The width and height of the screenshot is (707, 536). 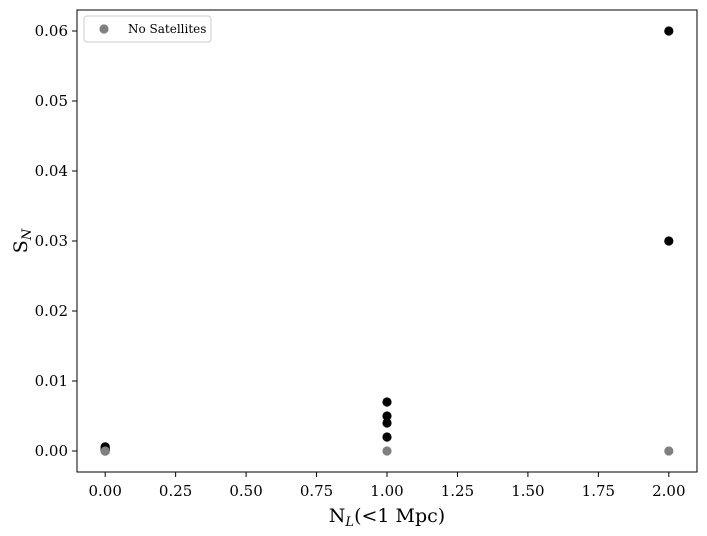 What do you see at coordinates (51, 311) in the screenshot?
I see `y-tick-label: 0.02` at bounding box center [51, 311].